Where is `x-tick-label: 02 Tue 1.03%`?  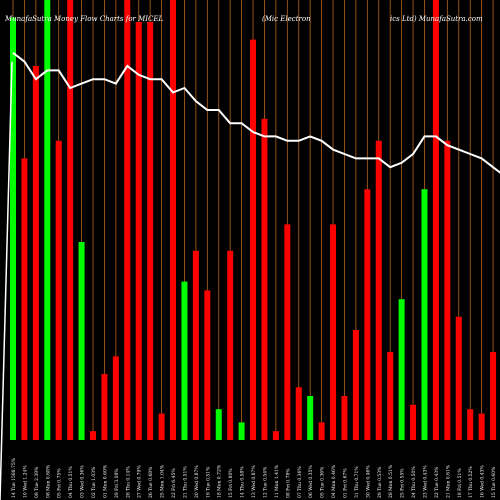 x-tick-label: 02 Tue 1.03% is located at coordinates (94, 482).